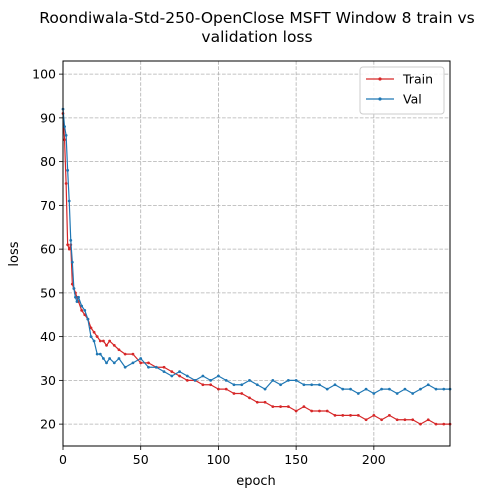  What do you see at coordinates (141, 459) in the screenshot?
I see `x-tick-label: 50` at bounding box center [141, 459].